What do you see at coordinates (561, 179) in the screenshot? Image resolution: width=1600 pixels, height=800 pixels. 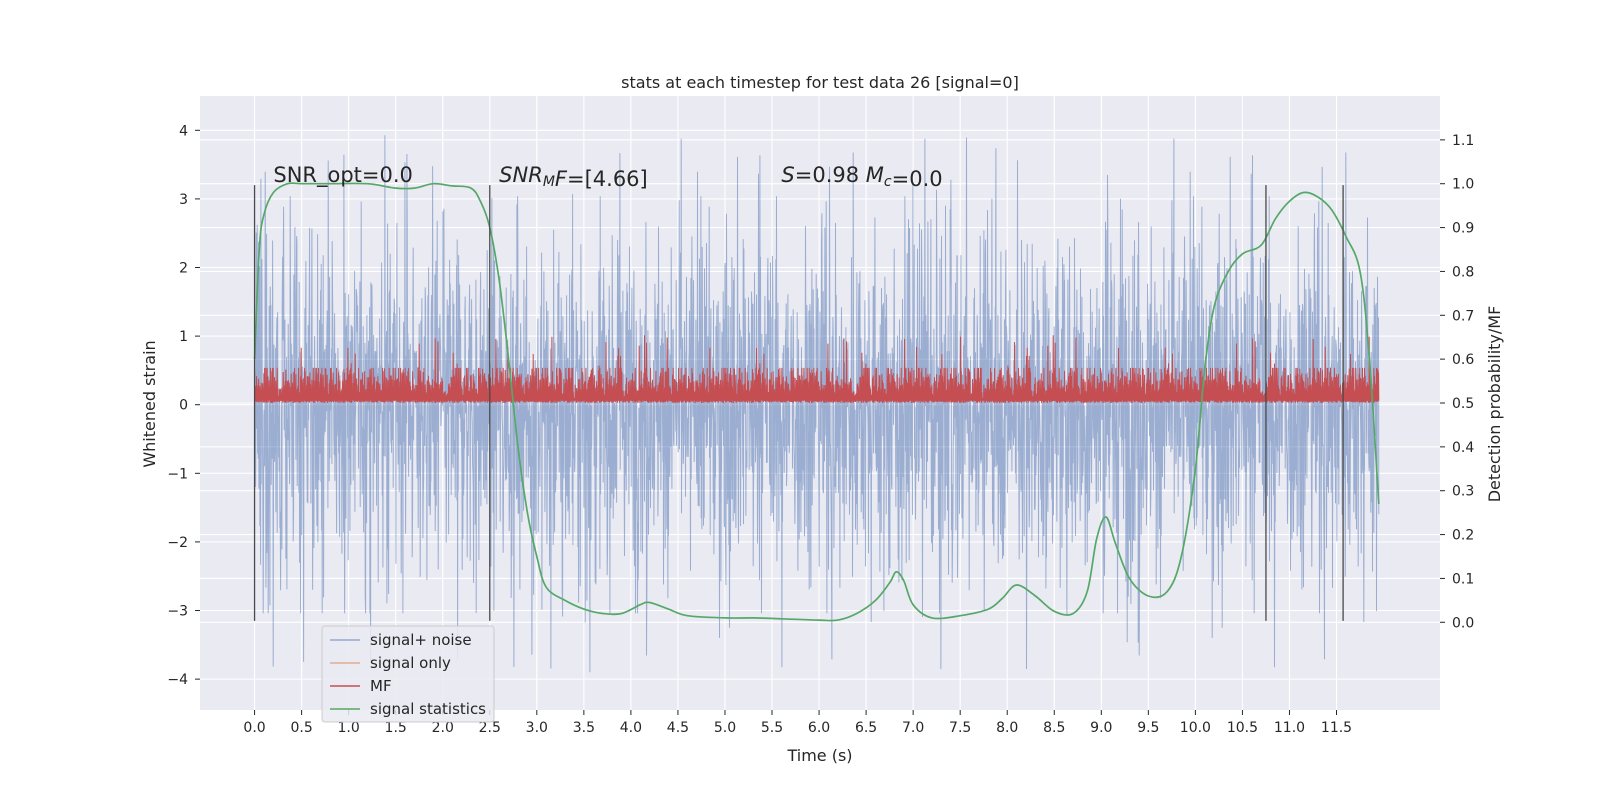 I see `annotation-part: F` at bounding box center [561, 179].